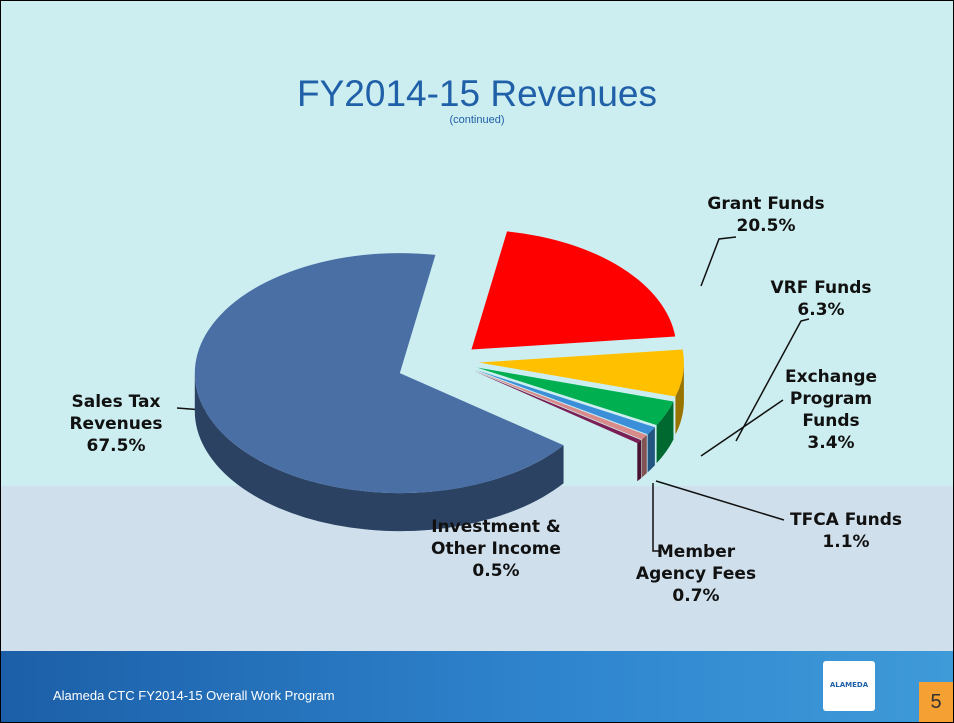 Image resolution: width=954 pixels, height=723 pixels. What do you see at coordinates (831, 399) in the screenshot?
I see `slice-name: Exchange Program Funds` at bounding box center [831, 399].